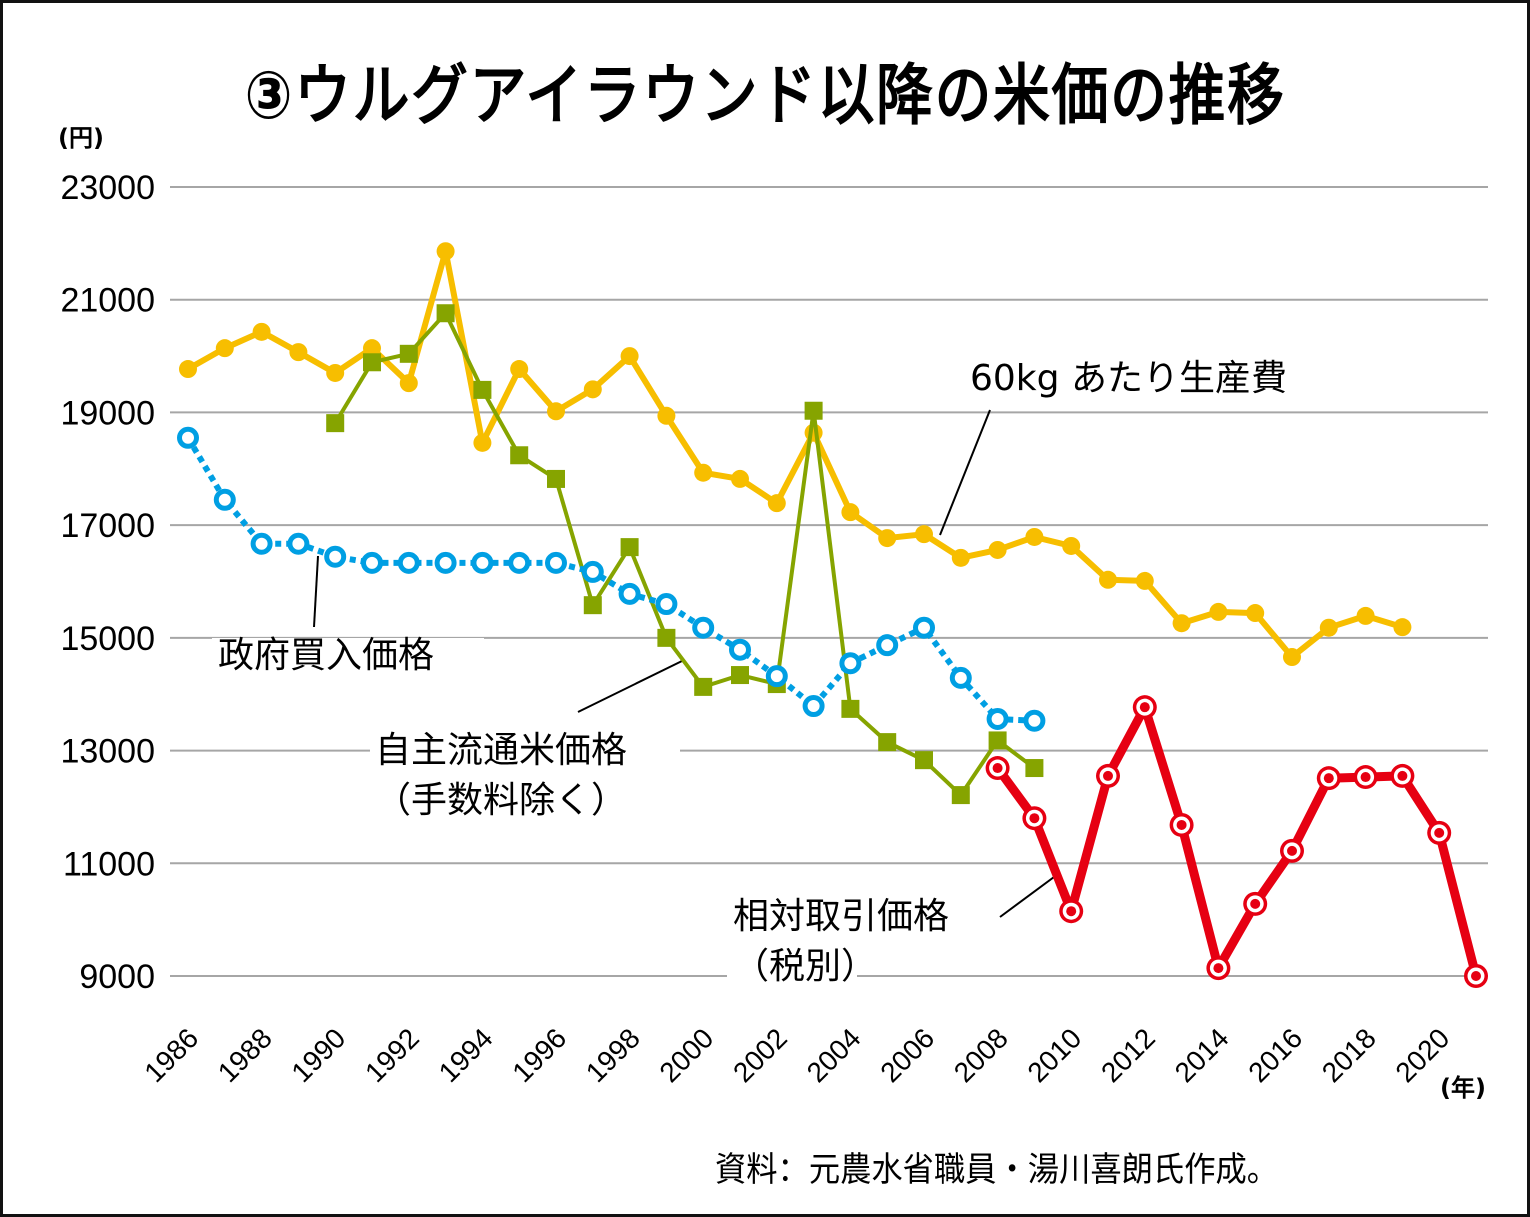  Describe the element at coordinates (1422, 1055) in the screenshot. I see `x-tick-label: 2020` at that location.